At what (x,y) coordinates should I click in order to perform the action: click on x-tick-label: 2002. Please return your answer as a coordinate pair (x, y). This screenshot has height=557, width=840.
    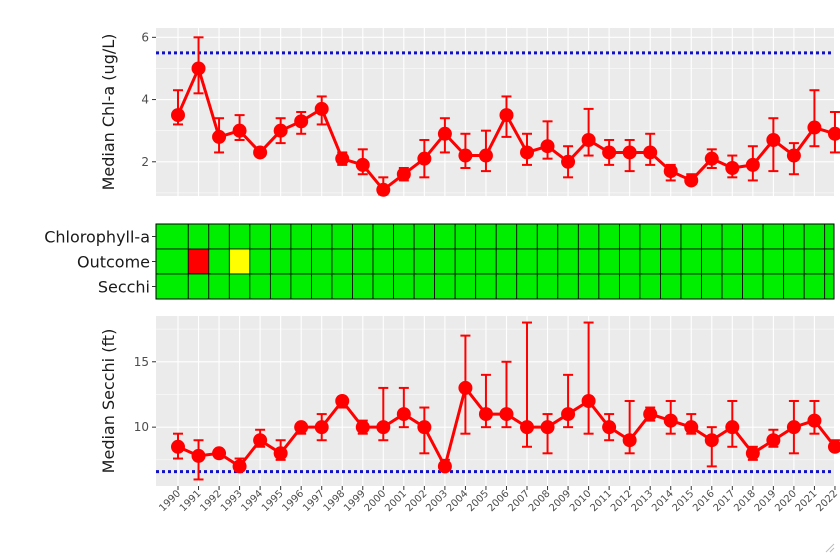
    Looking at the image, I should click on (417, 501).